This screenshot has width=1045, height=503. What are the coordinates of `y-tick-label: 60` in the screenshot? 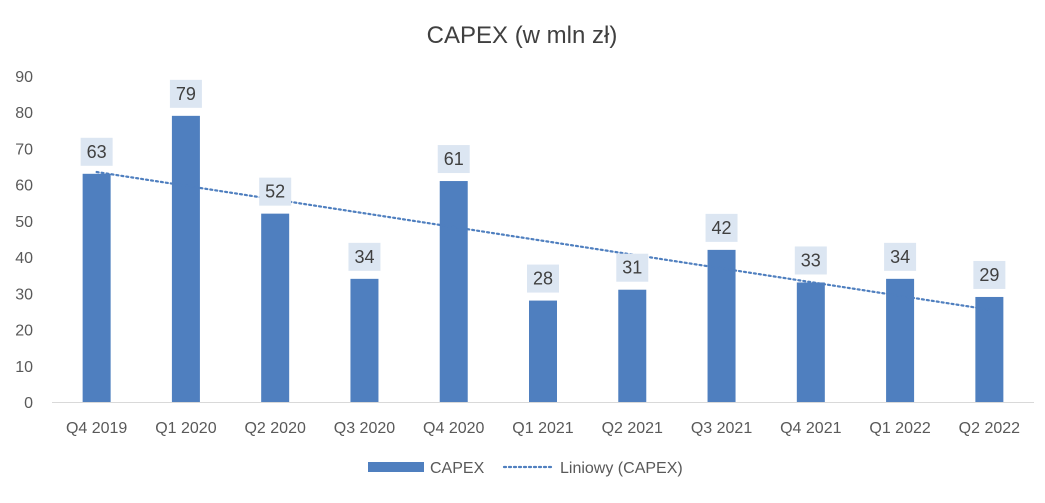 It's located at (24, 186).